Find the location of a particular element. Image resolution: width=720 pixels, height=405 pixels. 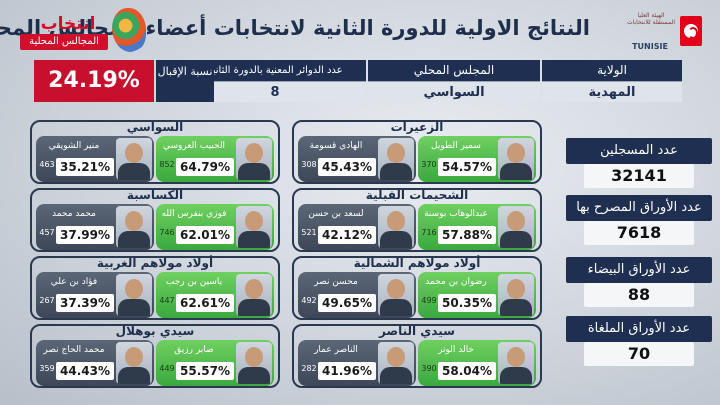

candidate-winner: فوزي بنفرس الله 62.01% 746 is located at coordinates (215, 227).